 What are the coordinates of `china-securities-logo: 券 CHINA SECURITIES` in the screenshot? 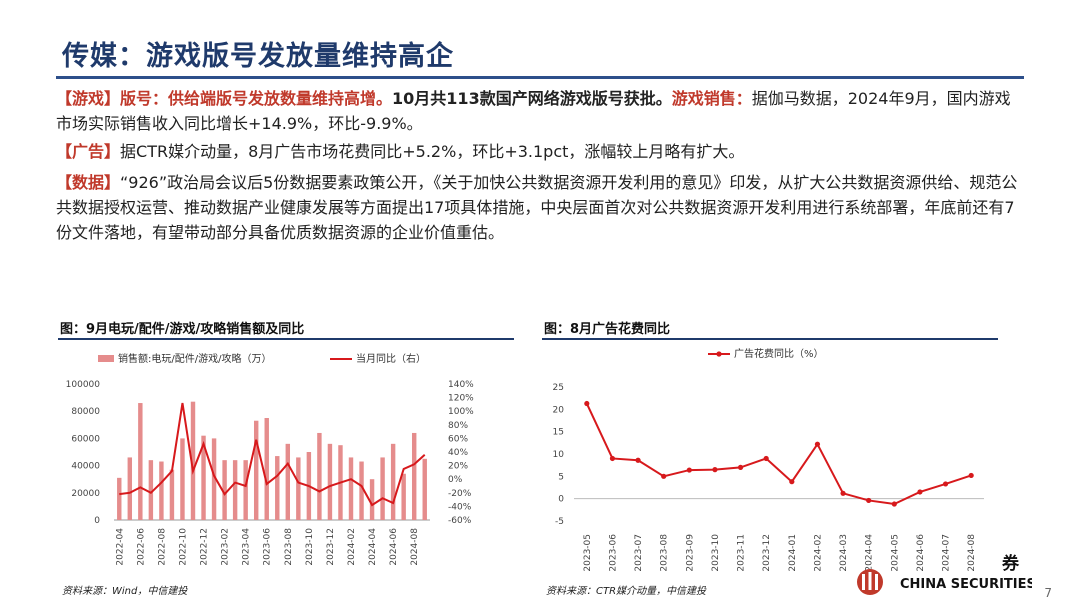 It's located at (944, 577).